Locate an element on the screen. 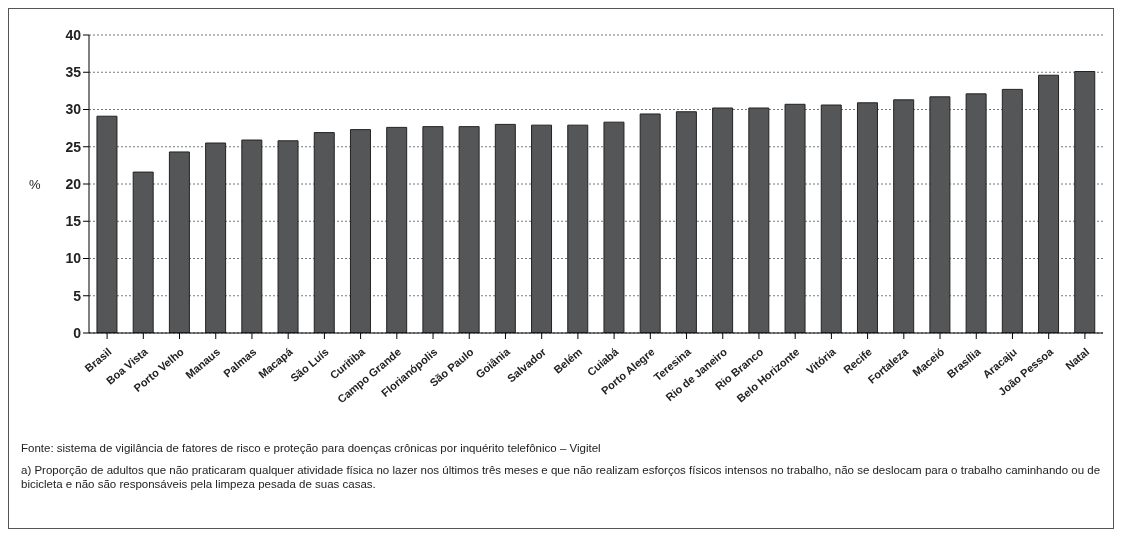 The height and width of the screenshot is (539, 1124). text: a) Proporção de adultos que não praticaram qualquer atividade física no lazer nos últimos três meses e que não realizam esforços físicos intensos no trabalho, não se deslocam para o trabalho caminhando ou de bicicleta e não são responsáveis pela limpeza pesada de suas casas. is located at coordinates (561, 477).